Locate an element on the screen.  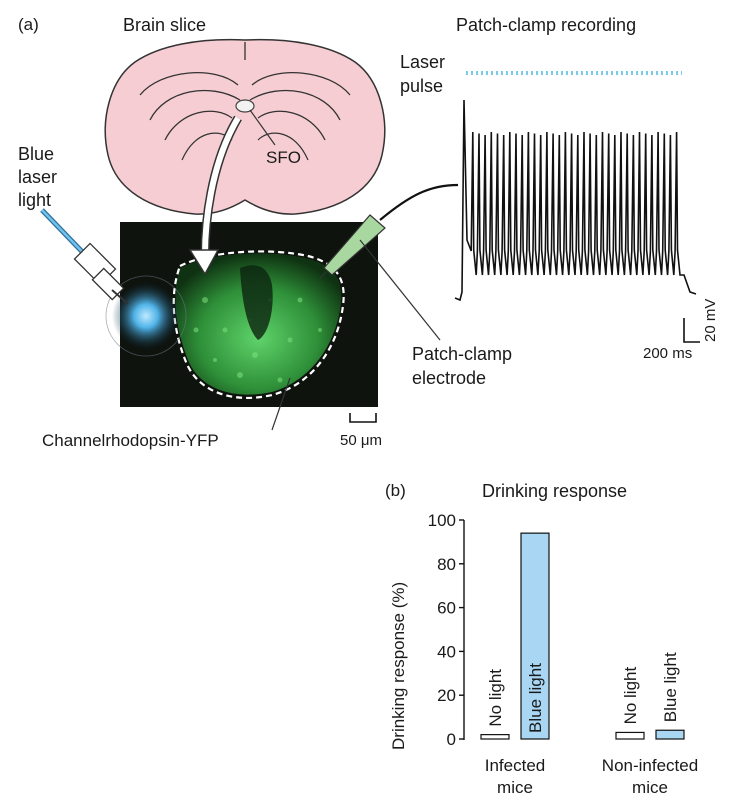
voltage-trace is located at coordinates (575, 200).